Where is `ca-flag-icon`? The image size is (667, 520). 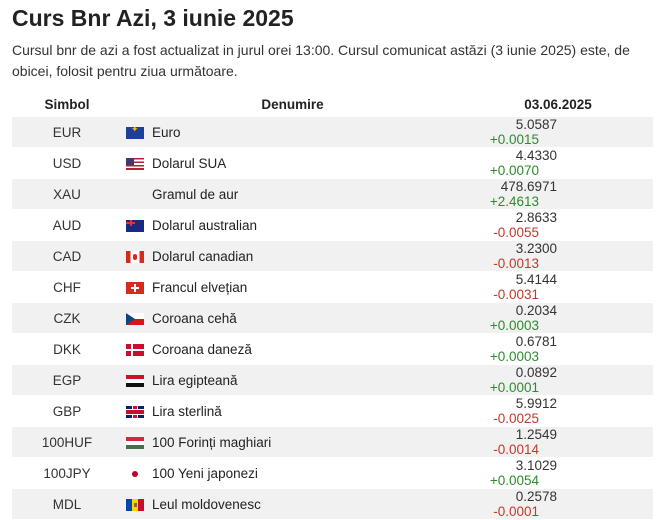
ca-flag-icon is located at coordinates (135, 256).